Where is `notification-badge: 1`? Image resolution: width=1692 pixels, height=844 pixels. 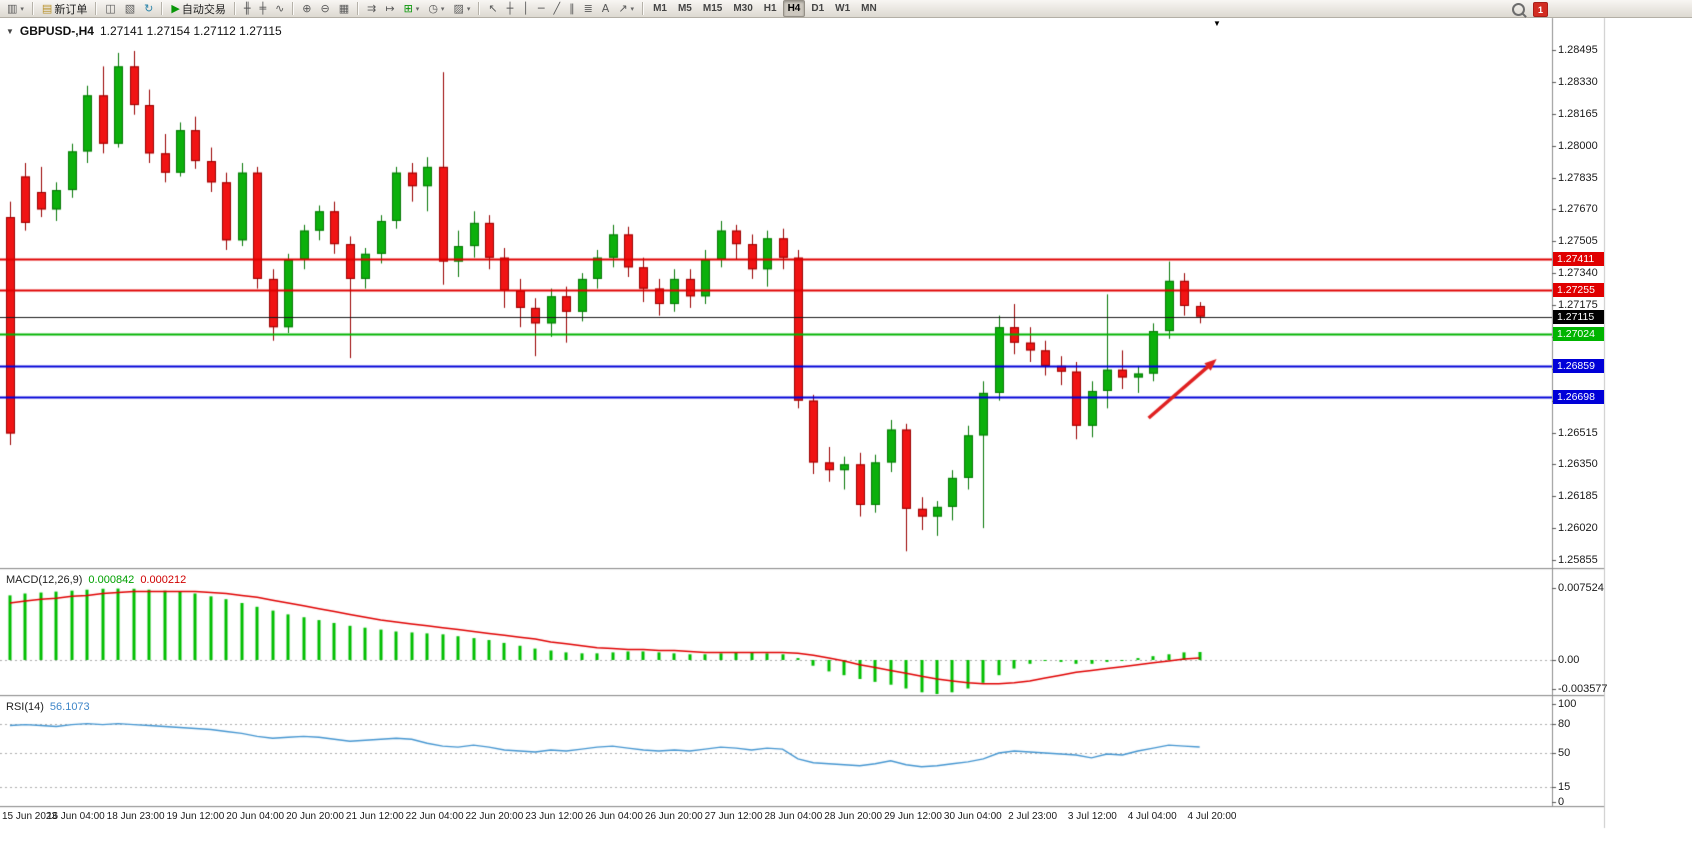 notification-badge: 1 is located at coordinates (1540, 9).